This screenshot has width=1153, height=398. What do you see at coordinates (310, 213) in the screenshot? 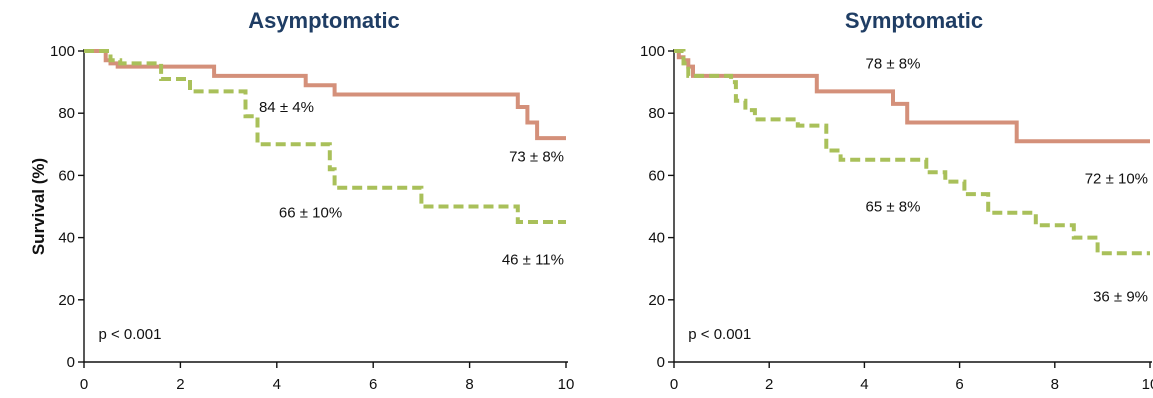
I see `survival-estimate-label: 66 ± 10%` at bounding box center [310, 213].